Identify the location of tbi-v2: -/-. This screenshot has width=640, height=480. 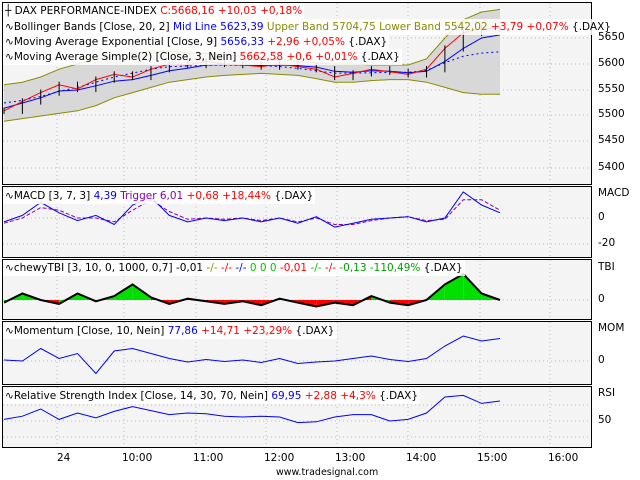
(212, 268).